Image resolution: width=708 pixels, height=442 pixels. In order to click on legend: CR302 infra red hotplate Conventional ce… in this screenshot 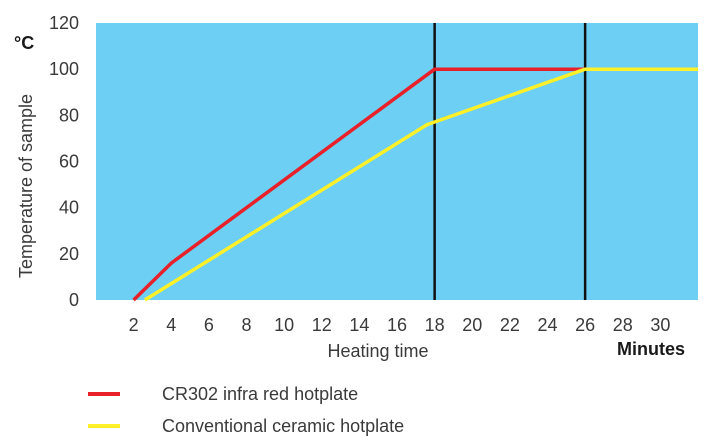, I will do `click(246, 410)`.